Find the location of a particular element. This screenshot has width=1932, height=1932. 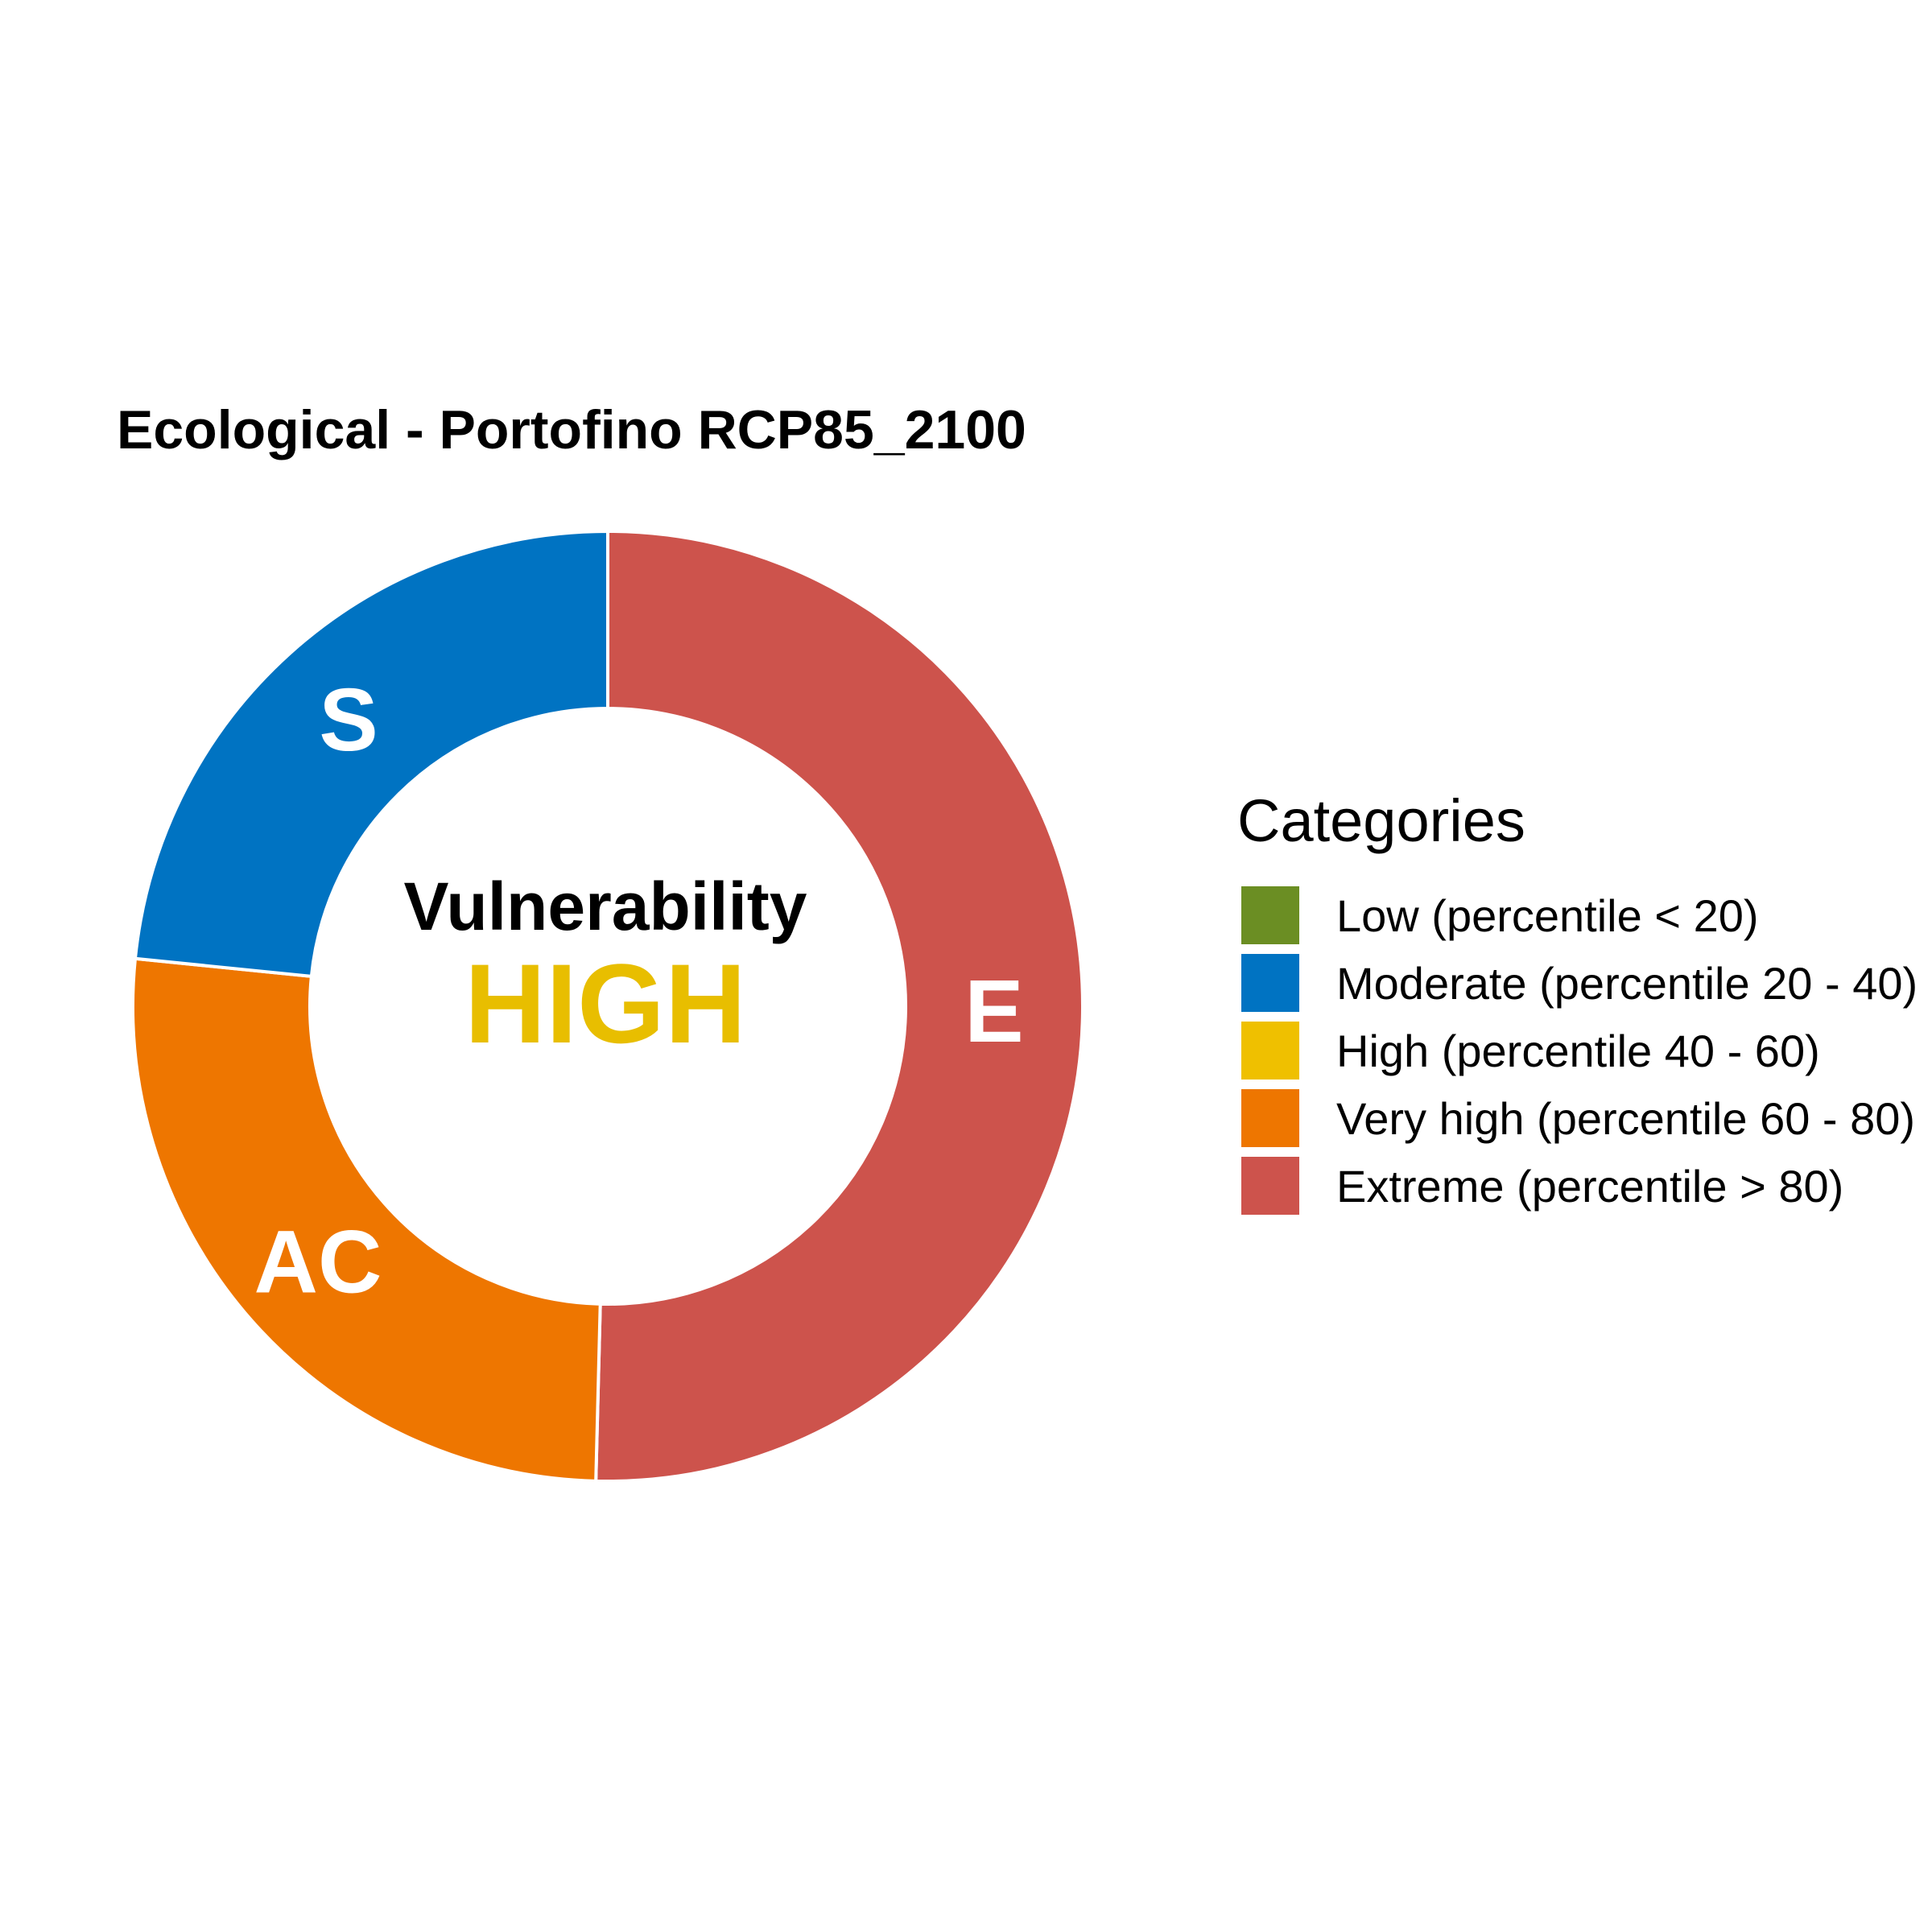

chart-title: Ecological - Portofino RCP85_2100 is located at coordinates (571, 429).